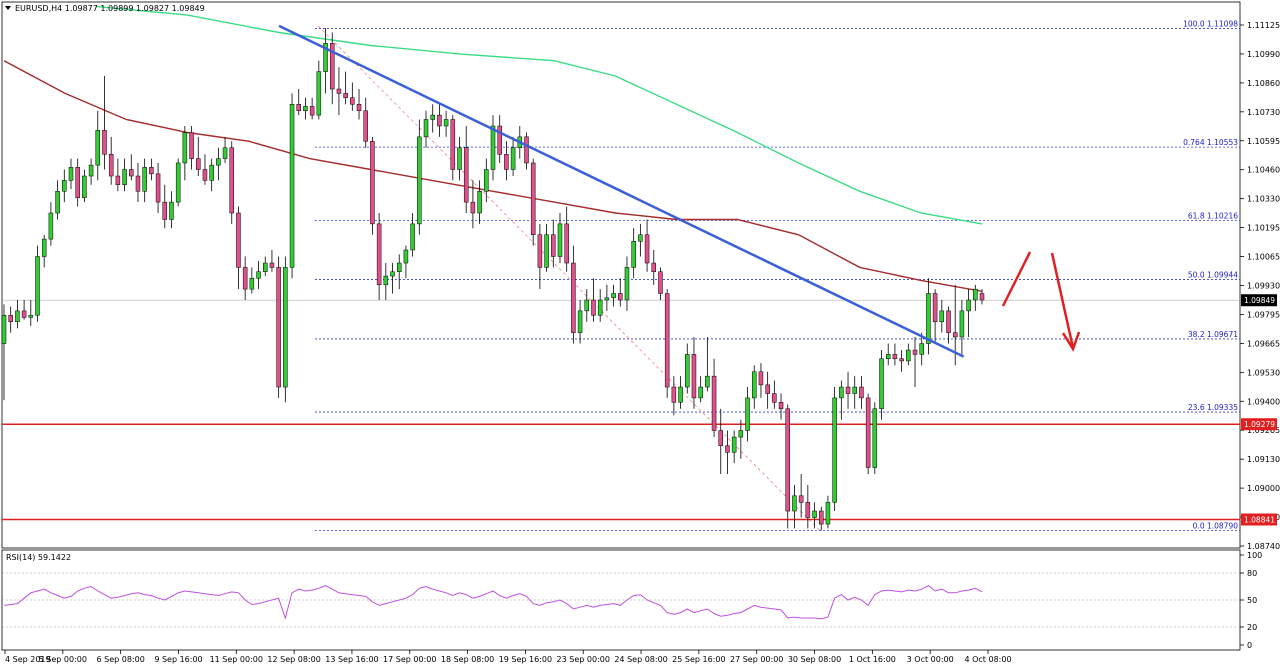  Describe the element at coordinates (1263, 401) in the screenshot. I see `y-tick-label: 1.09400` at that location.